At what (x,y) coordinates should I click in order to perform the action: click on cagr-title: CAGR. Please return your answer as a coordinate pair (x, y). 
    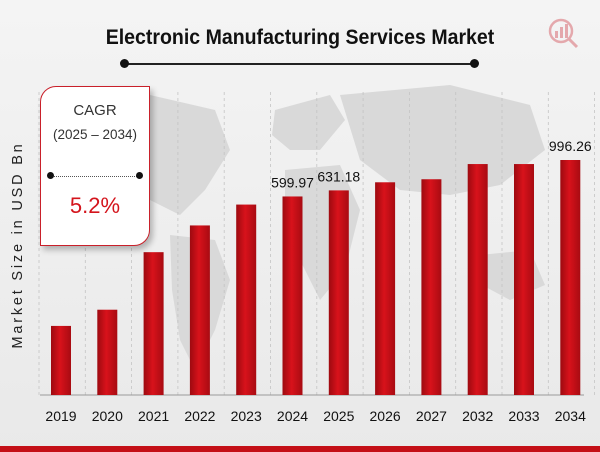
    Looking at the image, I should click on (95, 110).